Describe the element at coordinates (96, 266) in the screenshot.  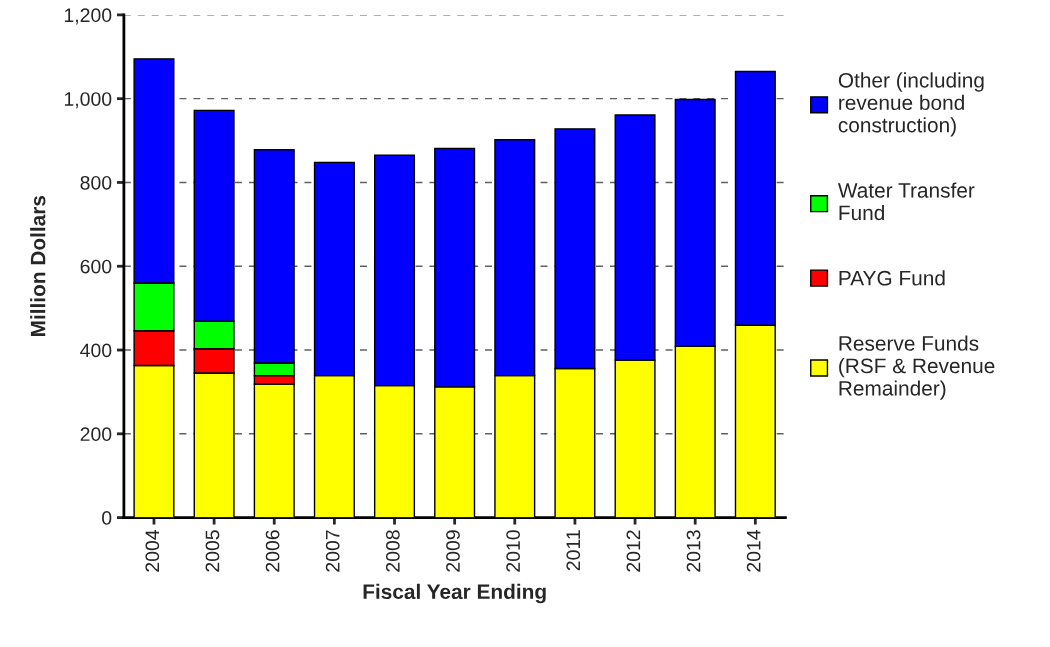
I see `y-tick-label: 600` at that location.